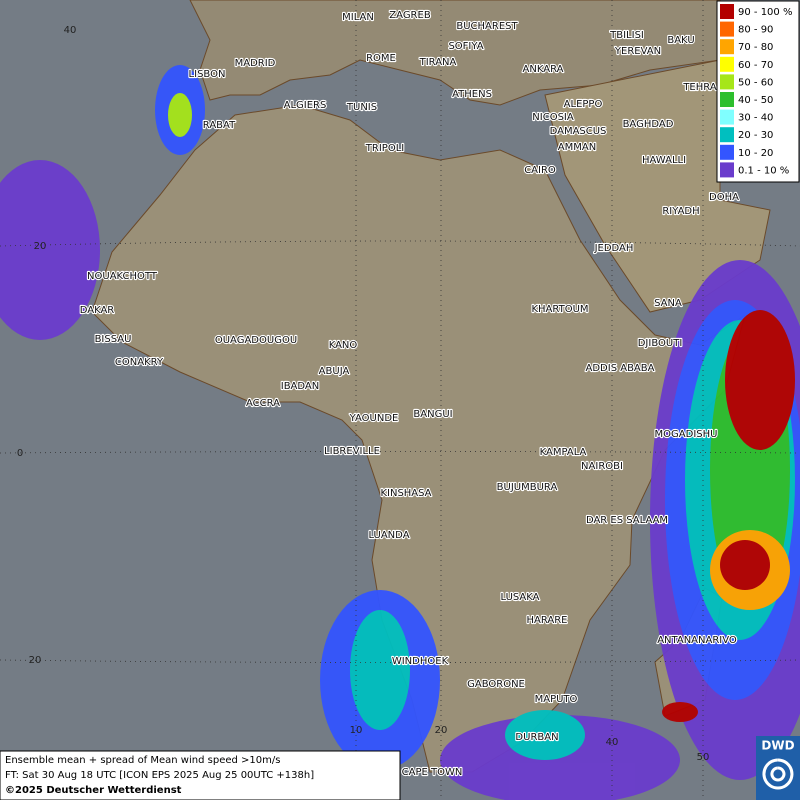 This screenshot has width=800, height=800. Describe the element at coordinates (263, 403) in the screenshot. I see `city-label: ACCRA` at that location.